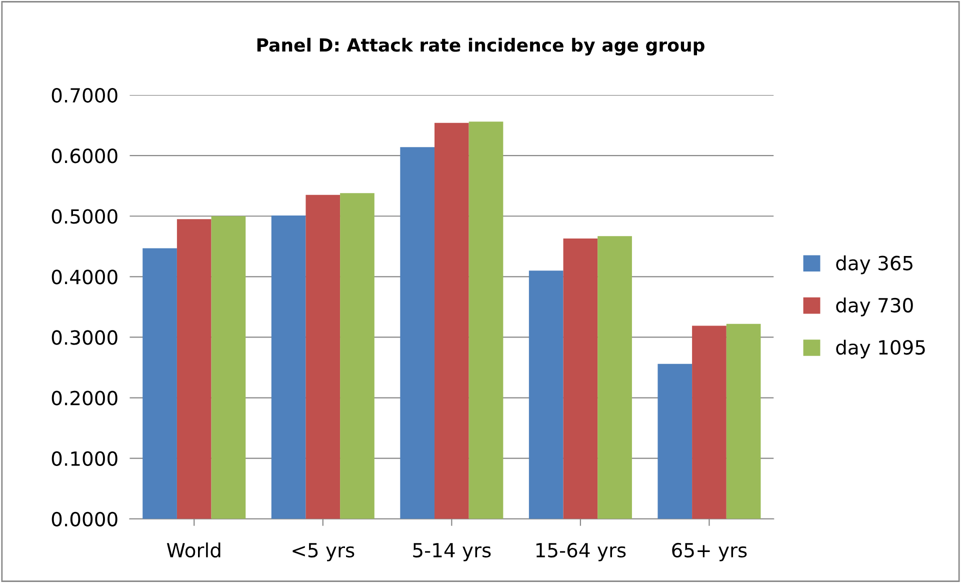 The image size is (961, 583). I want to click on x-tick-label: 15-64 yrs, so click(581, 552).